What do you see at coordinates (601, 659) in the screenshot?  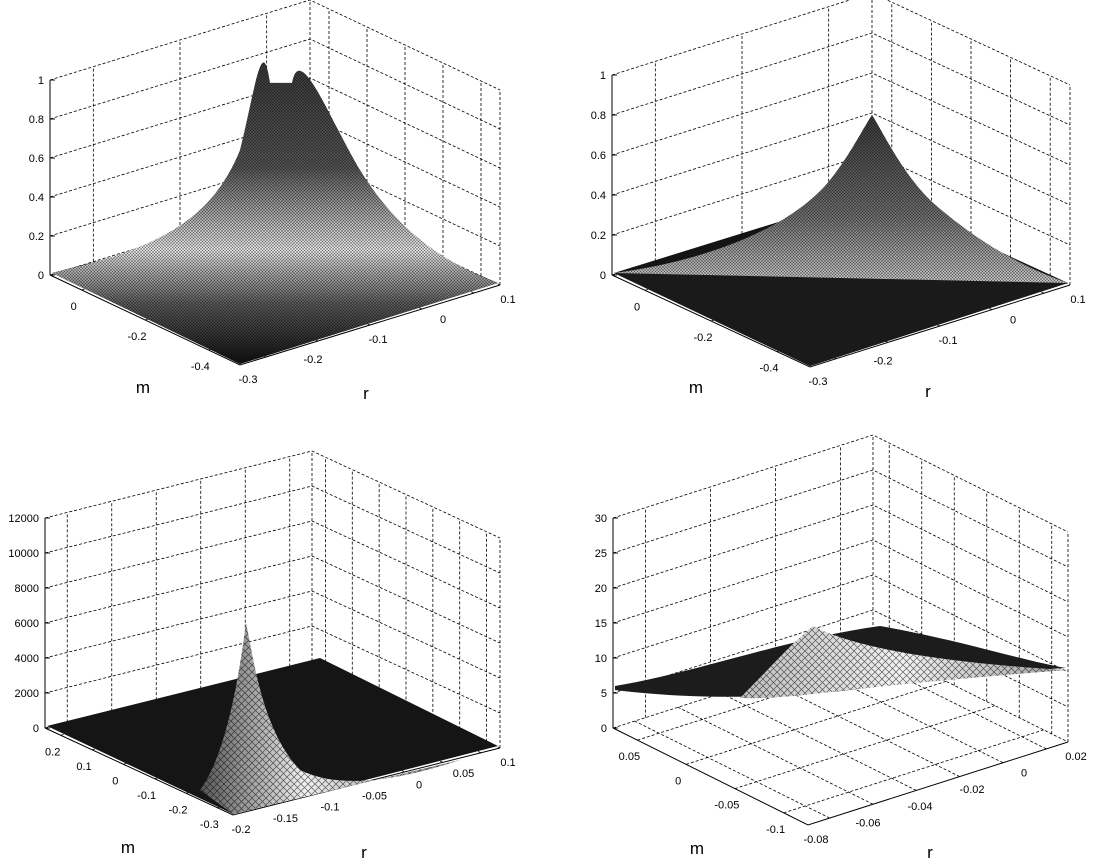 I see `z-tick-label: 10` at bounding box center [601, 659].